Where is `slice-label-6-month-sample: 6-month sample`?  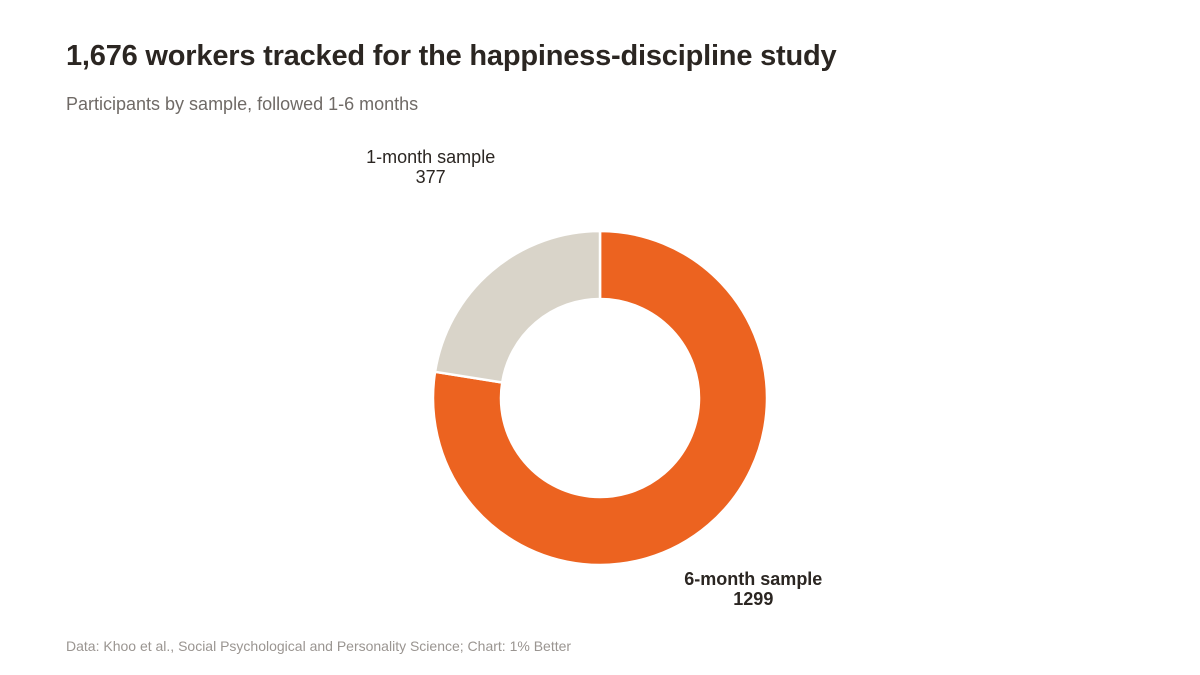
slice-label-6-month-sample: 6-month sample is located at coordinates (753, 579).